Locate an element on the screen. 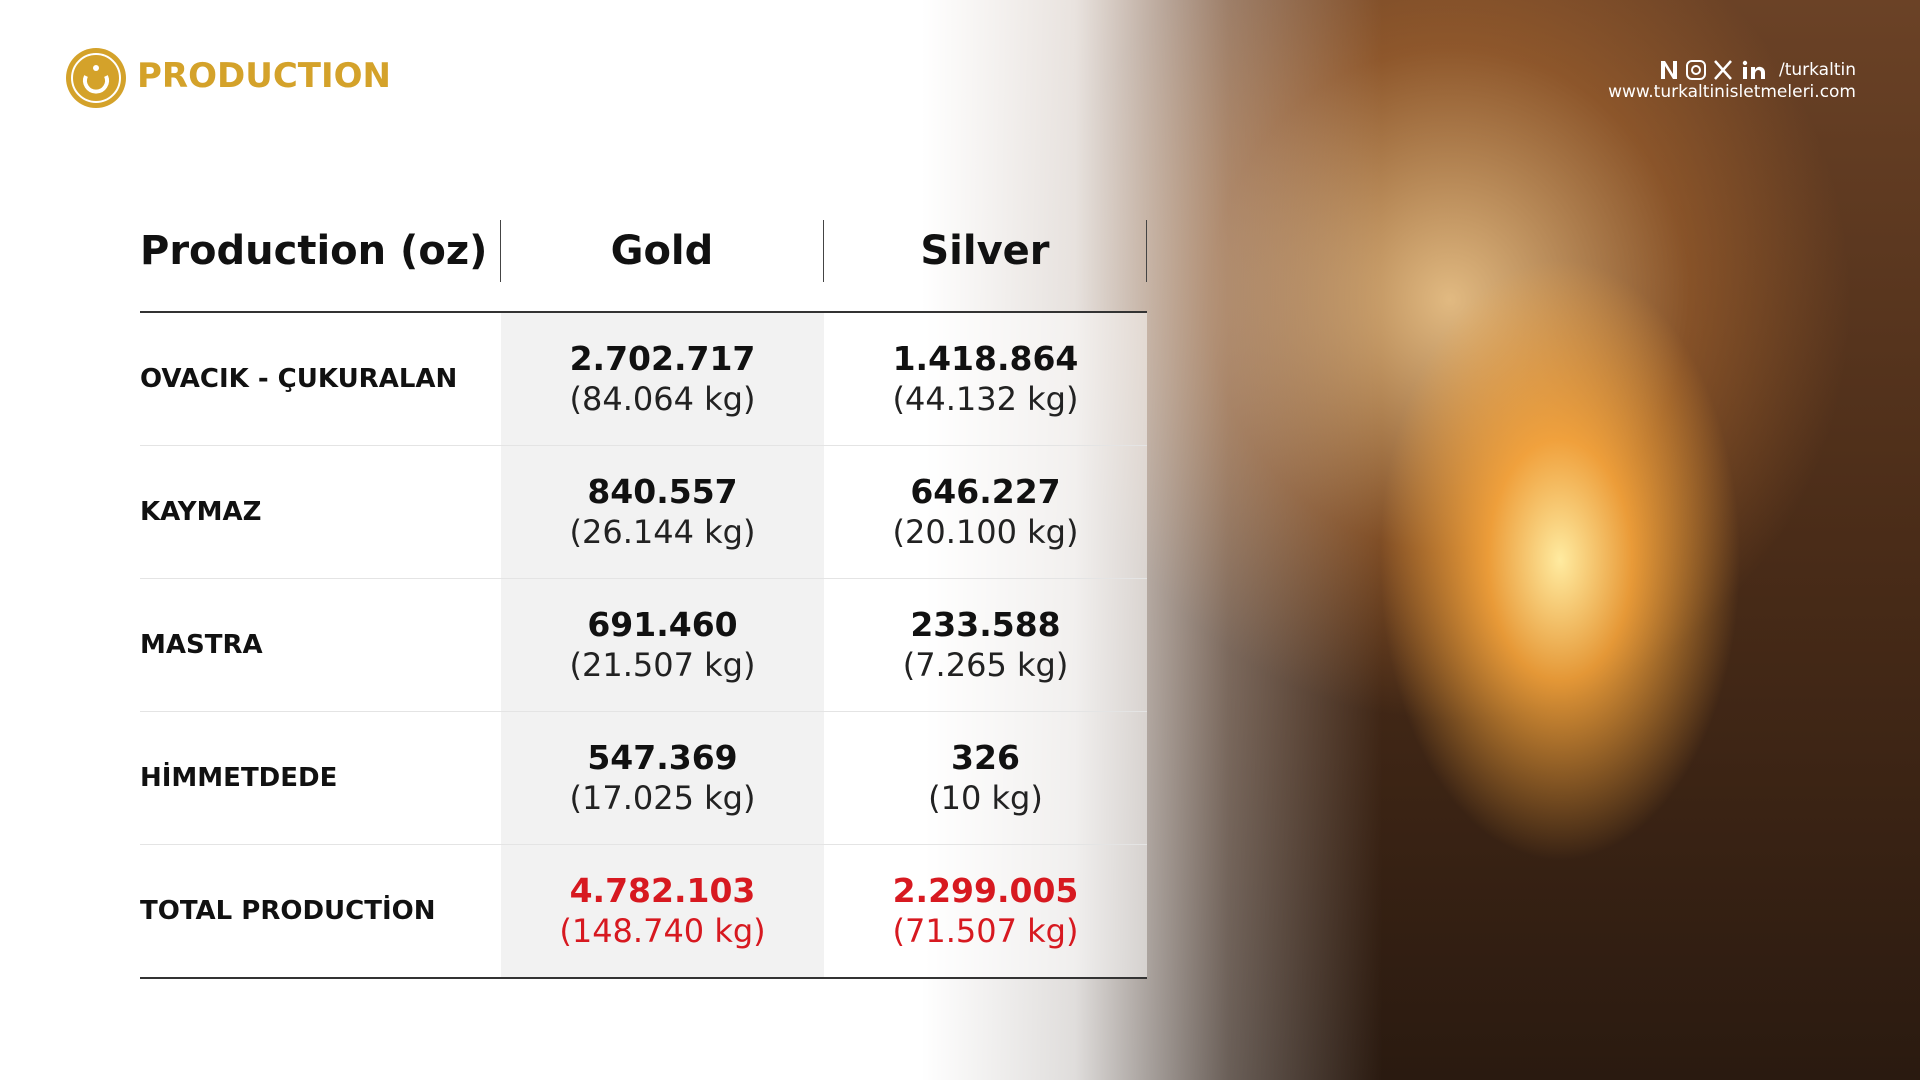  silver-cell: 233.588 (7.265 kg) is located at coordinates (985, 645).